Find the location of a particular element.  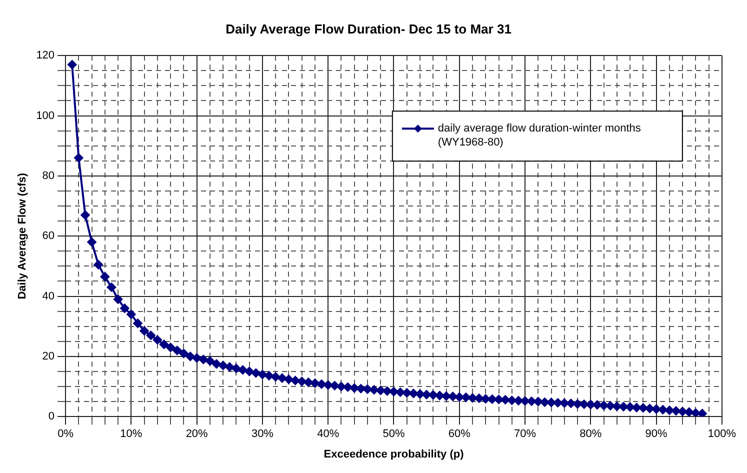

legend-label: daily average flow duration-winter months (WY1968-80) is located at coordinates (540, 135).